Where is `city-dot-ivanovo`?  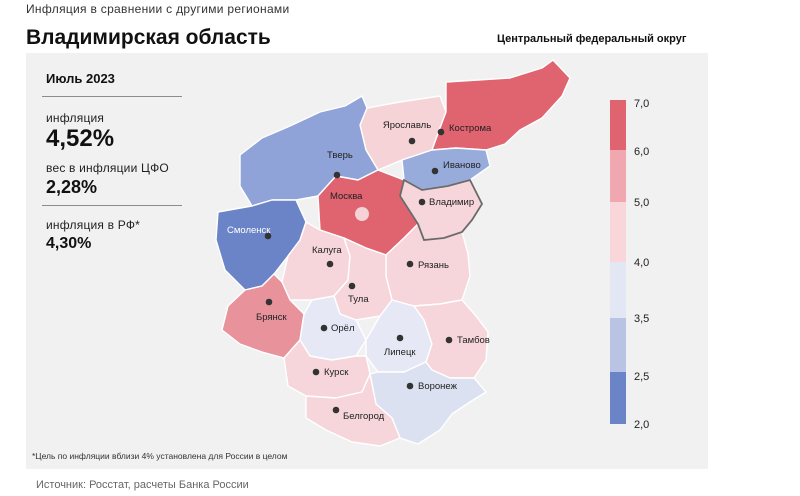
city-dot-ivanovo is located at coordinates (435, 171).